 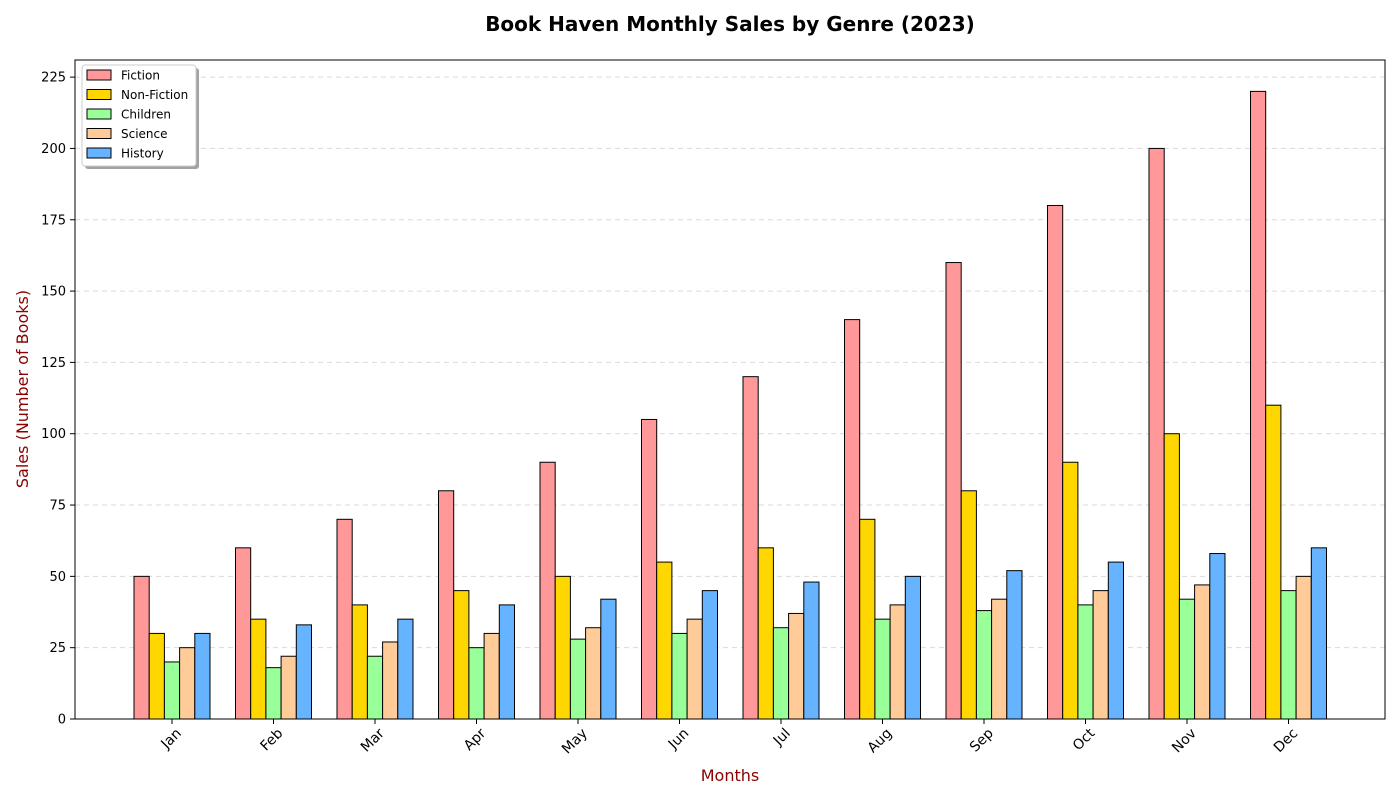 I want to click on bar-history-oct, so click(x=1116, y=640).